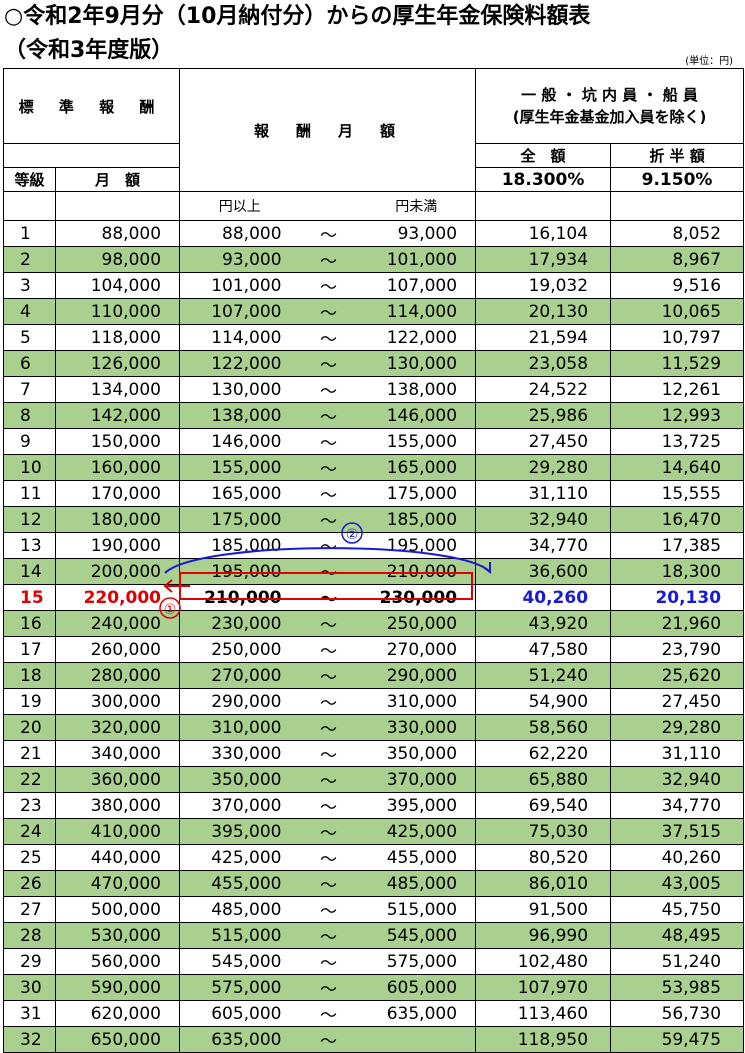  Describe the element at coordinates (117, 935) in the screenshot. I see `monthly-cell: 530,000` at that location.